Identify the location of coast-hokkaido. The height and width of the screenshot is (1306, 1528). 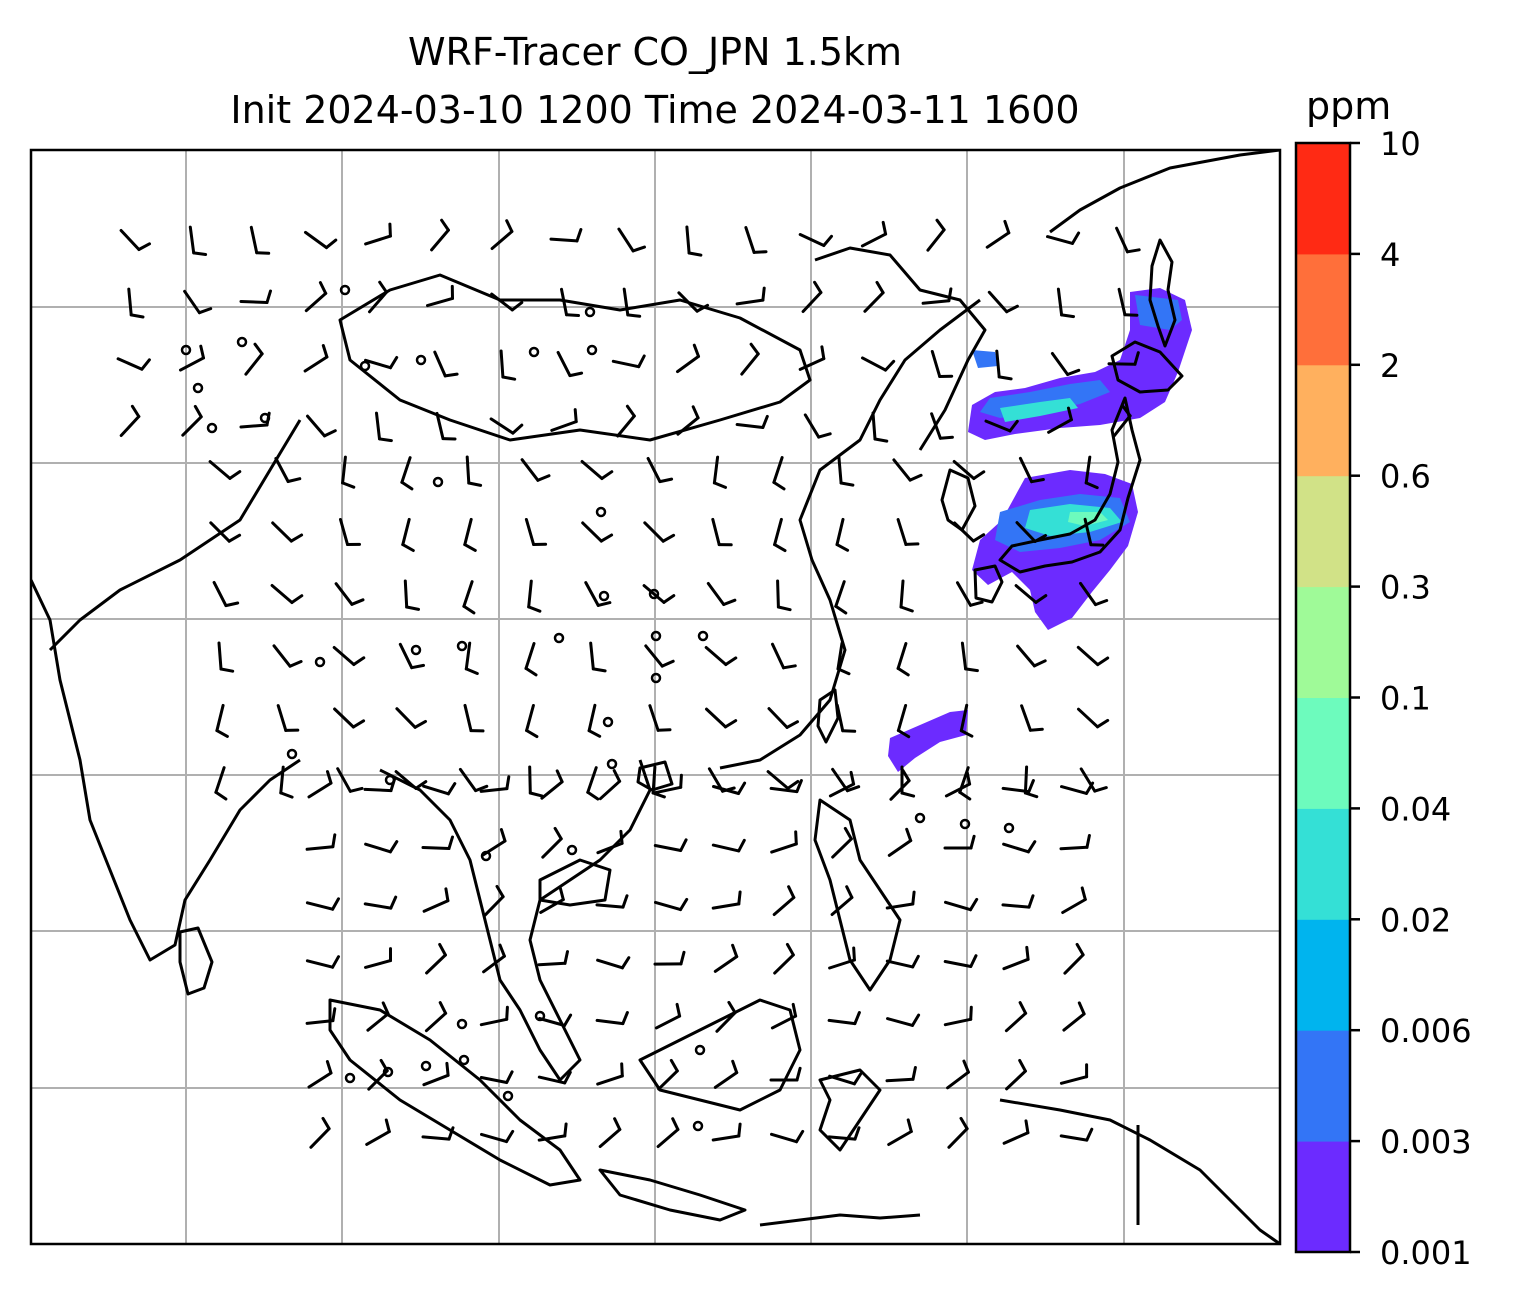
(1147, 367).